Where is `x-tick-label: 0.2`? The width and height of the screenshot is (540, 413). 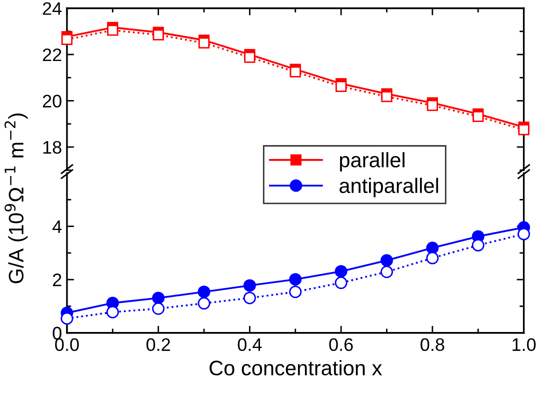
x-tick-label: 0.2 is located at coordinates (158, 344).